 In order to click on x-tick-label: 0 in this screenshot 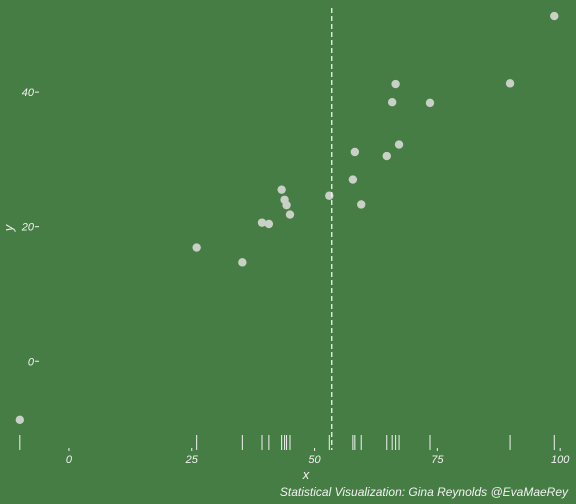, I will do `click(69, 460)`.